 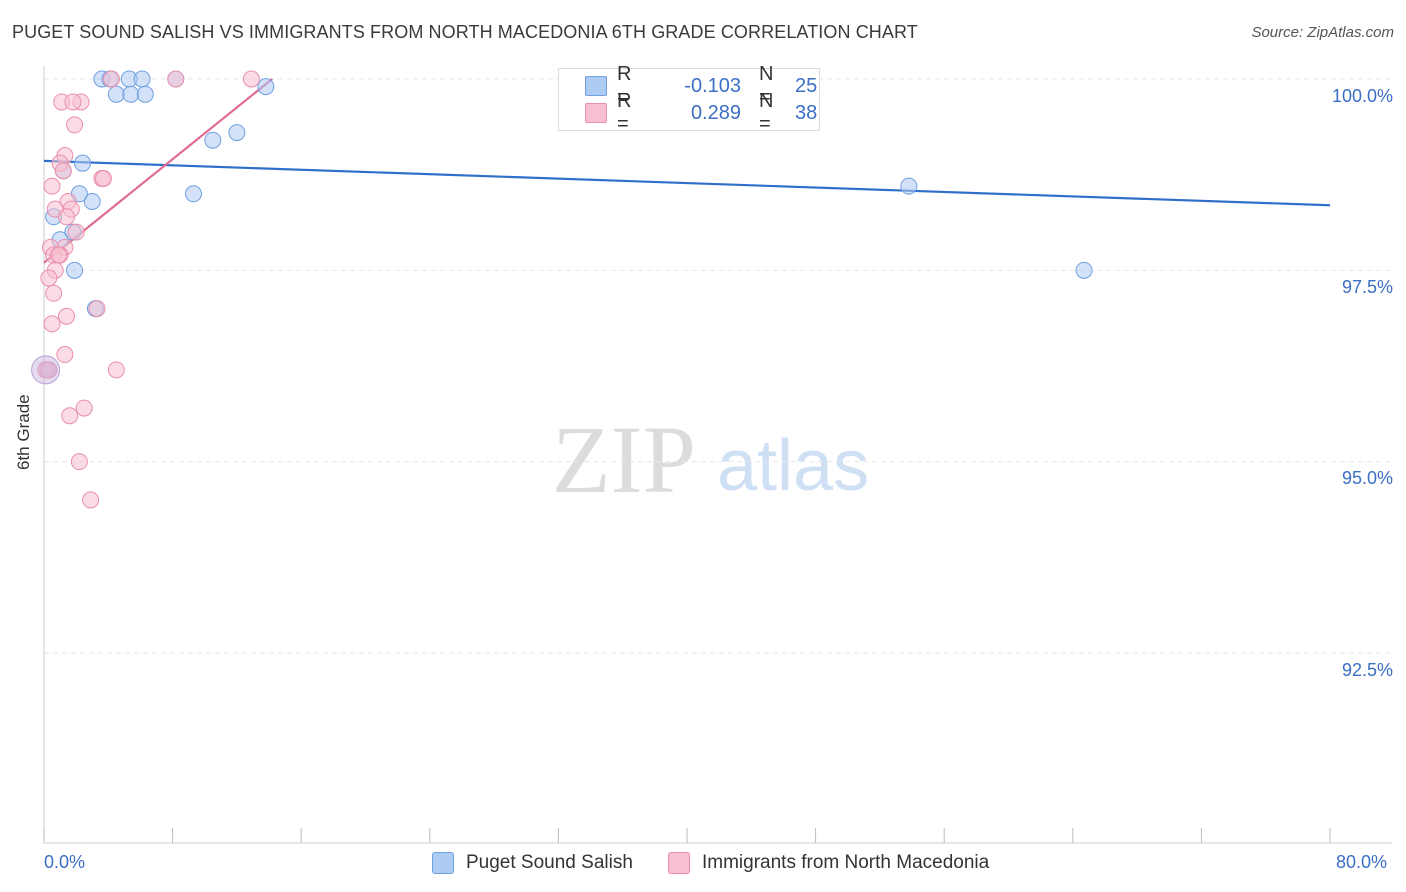 I want to click on y-tick-label: 97.5%, so click(x=1367, y=287).